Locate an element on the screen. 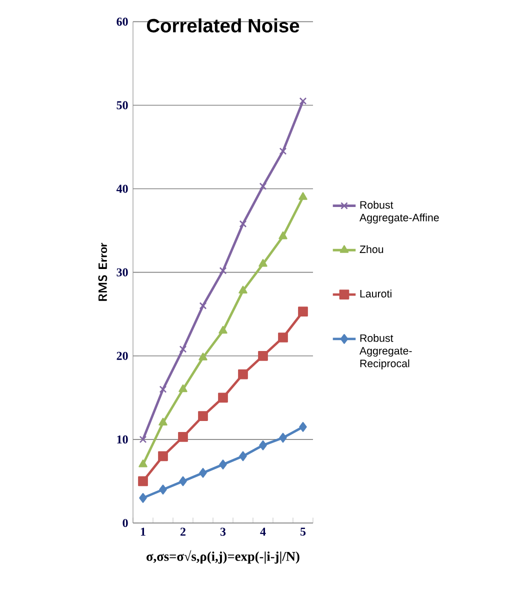 Image resolution: width=517 pixels, height=603 pixels. x-tick-label: 3 is located at coordinates (223, 532).